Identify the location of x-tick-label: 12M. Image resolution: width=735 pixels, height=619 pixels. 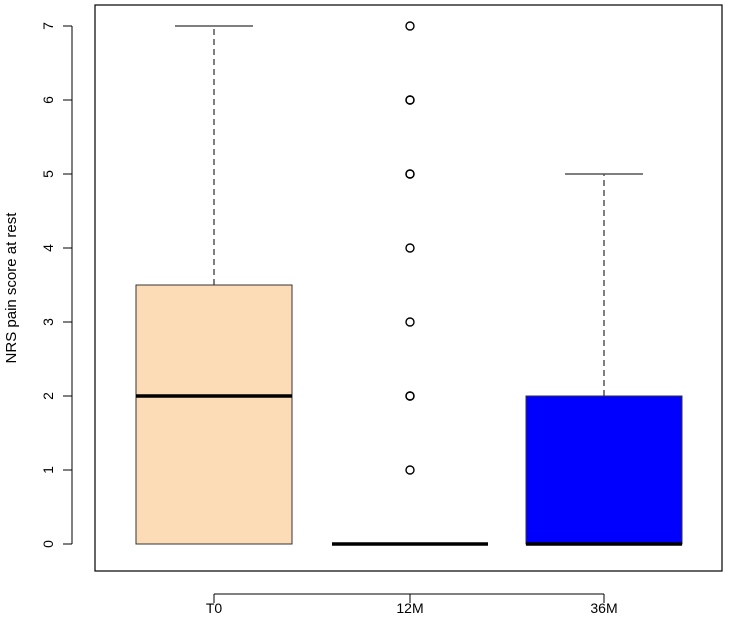
(409, 608).